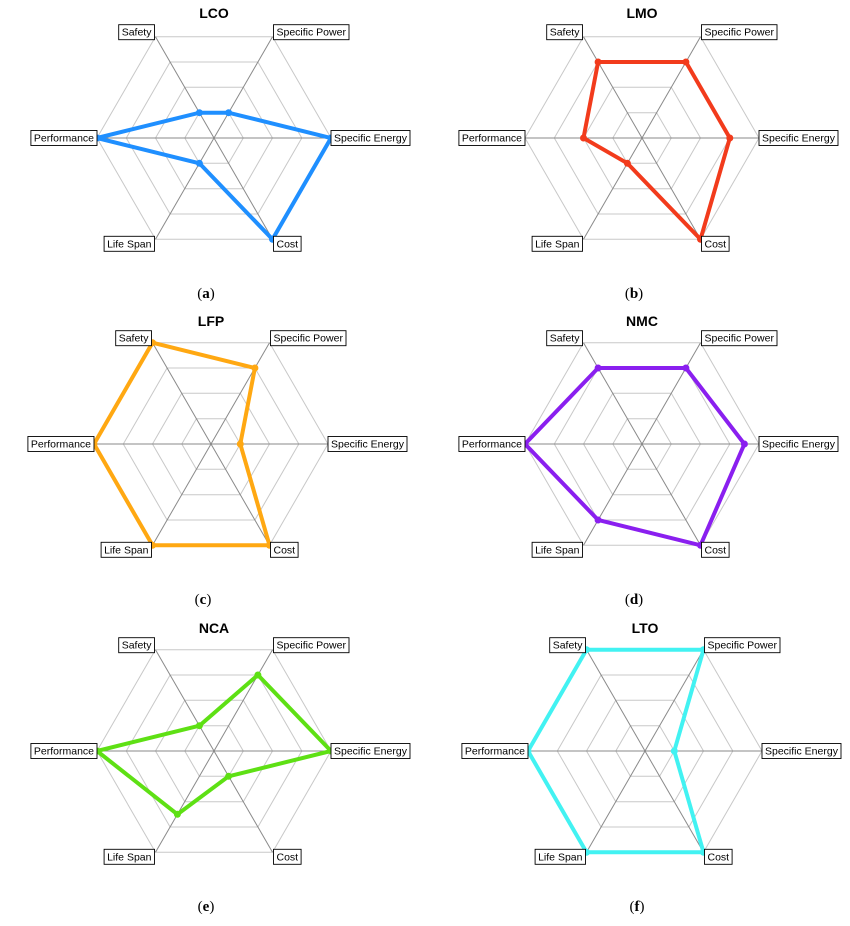  Describe the element at coordinates (645, 628) in the screenshot. I see `chart-title: LTO` at that location.